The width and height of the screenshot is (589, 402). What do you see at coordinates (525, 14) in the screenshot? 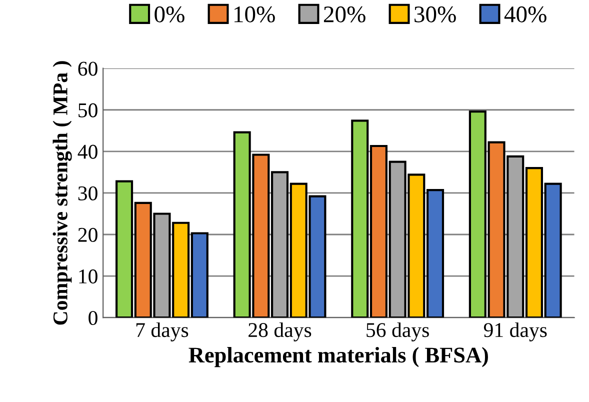
I see `legend-label: 40%` at bounding box center [525, 14].